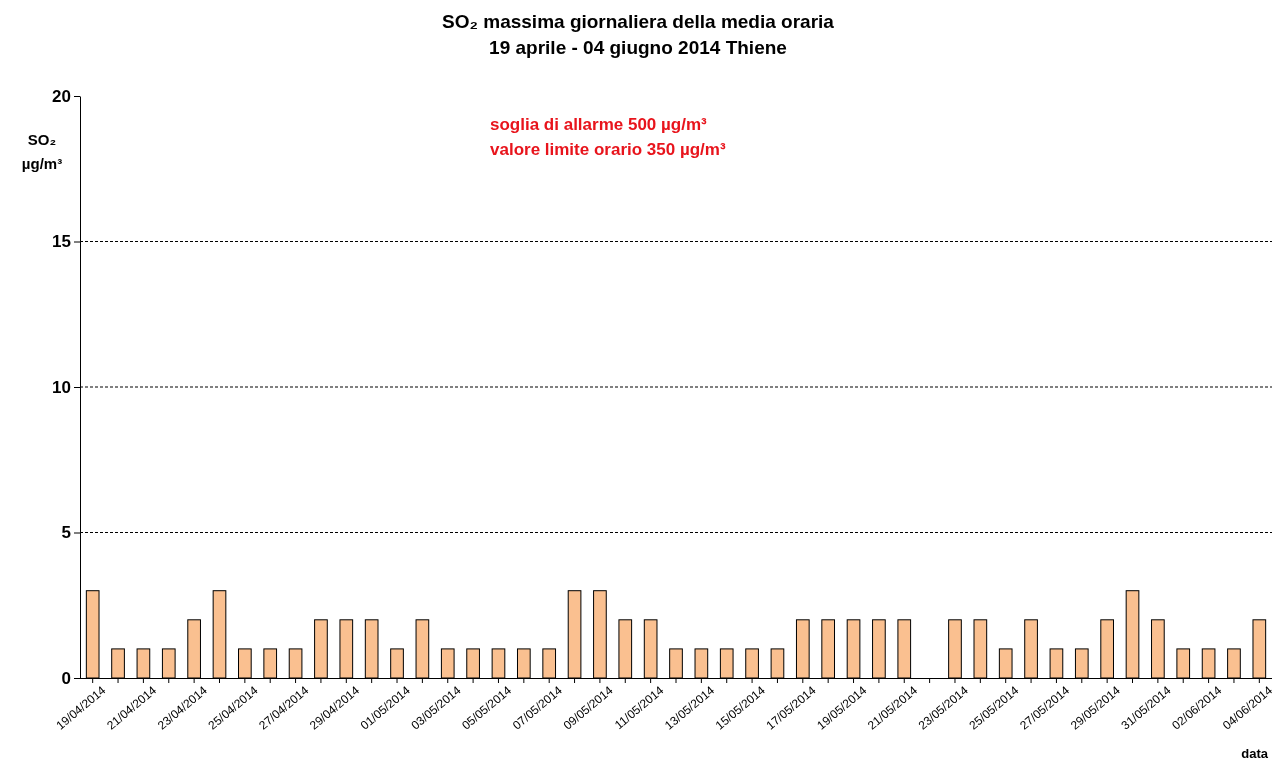 This screenshot has width=1276, height=764. Describe the element at coordinates (61, 387) in the screenshot. I see `y-tick-label: 10` at that location.